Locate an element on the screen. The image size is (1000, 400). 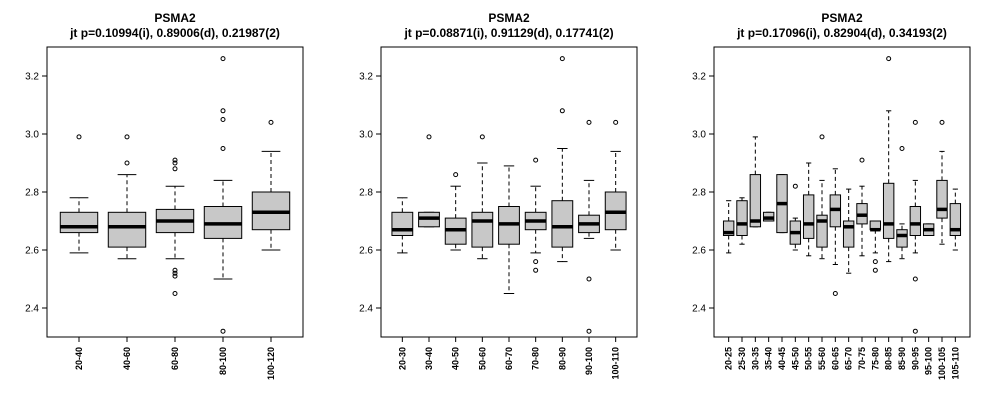
x-tick-label: 90-95 is located at coordinates (915, 358).